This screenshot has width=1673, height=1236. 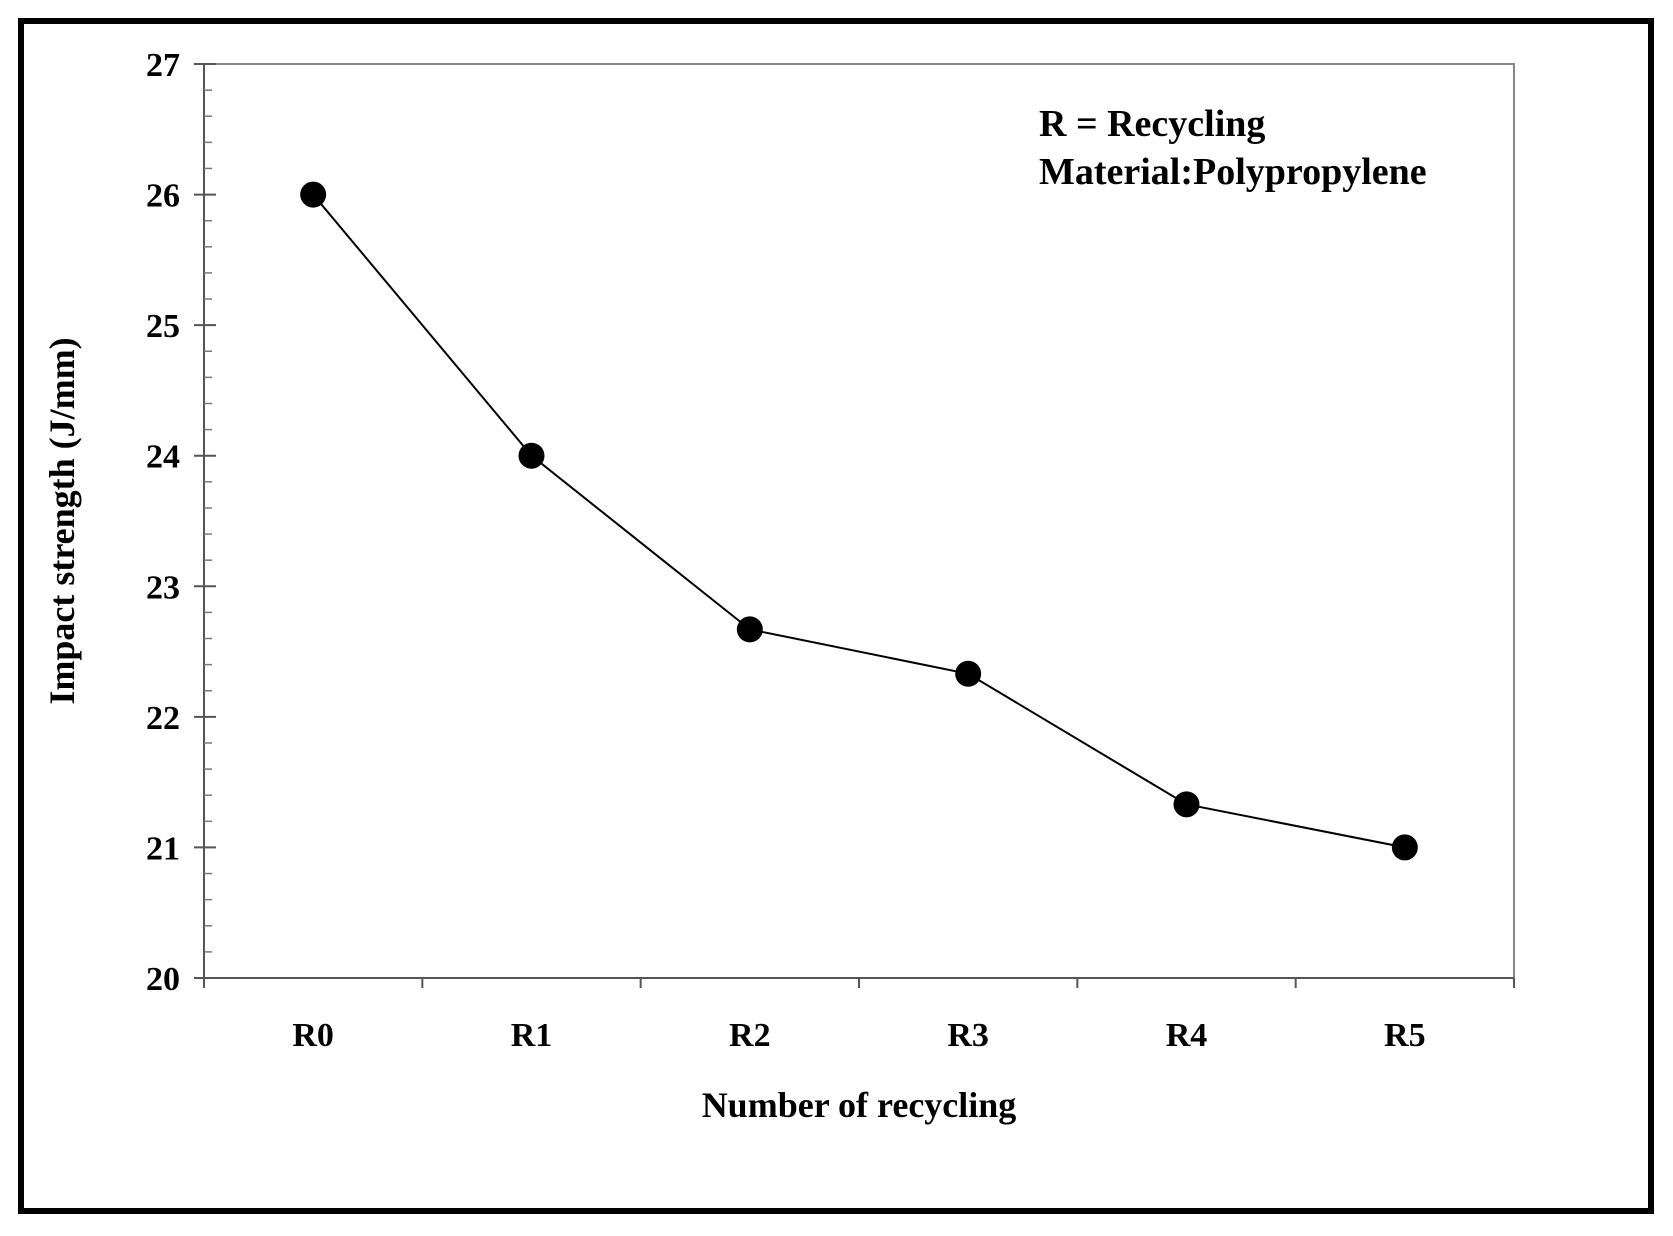 What do you see at coordinates (1186, 804) in the screenshot?
I see `data-point-r4` at bounding box center [1186, 804].